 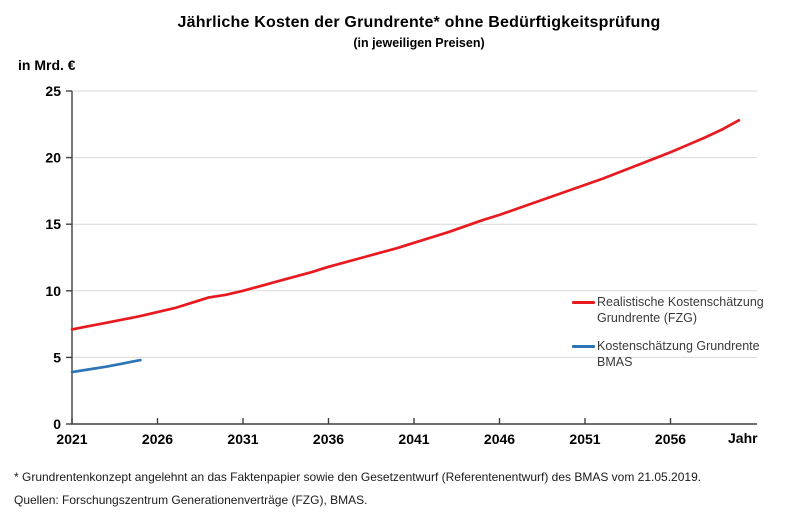 What do you see at coordinates (328, 439) in the screenshot?
I see `x-tick-label: 2036` at bounding box center [328, 439].